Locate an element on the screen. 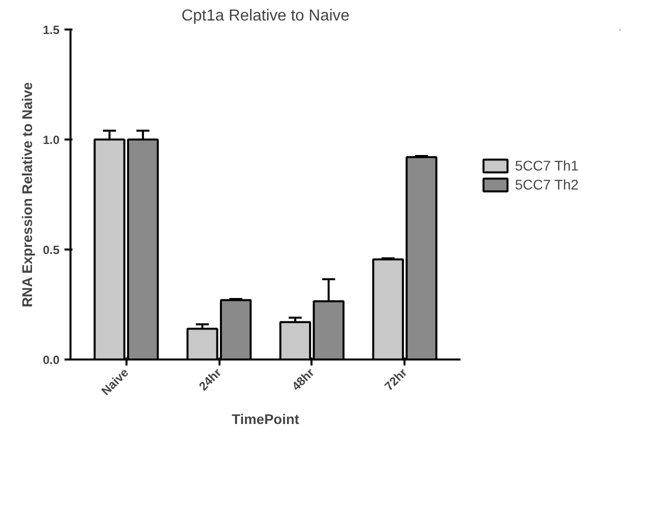 The width and height of the screenshot is (652, 512). x-axis-title: TimePoint is located at coordinates (266, 419).